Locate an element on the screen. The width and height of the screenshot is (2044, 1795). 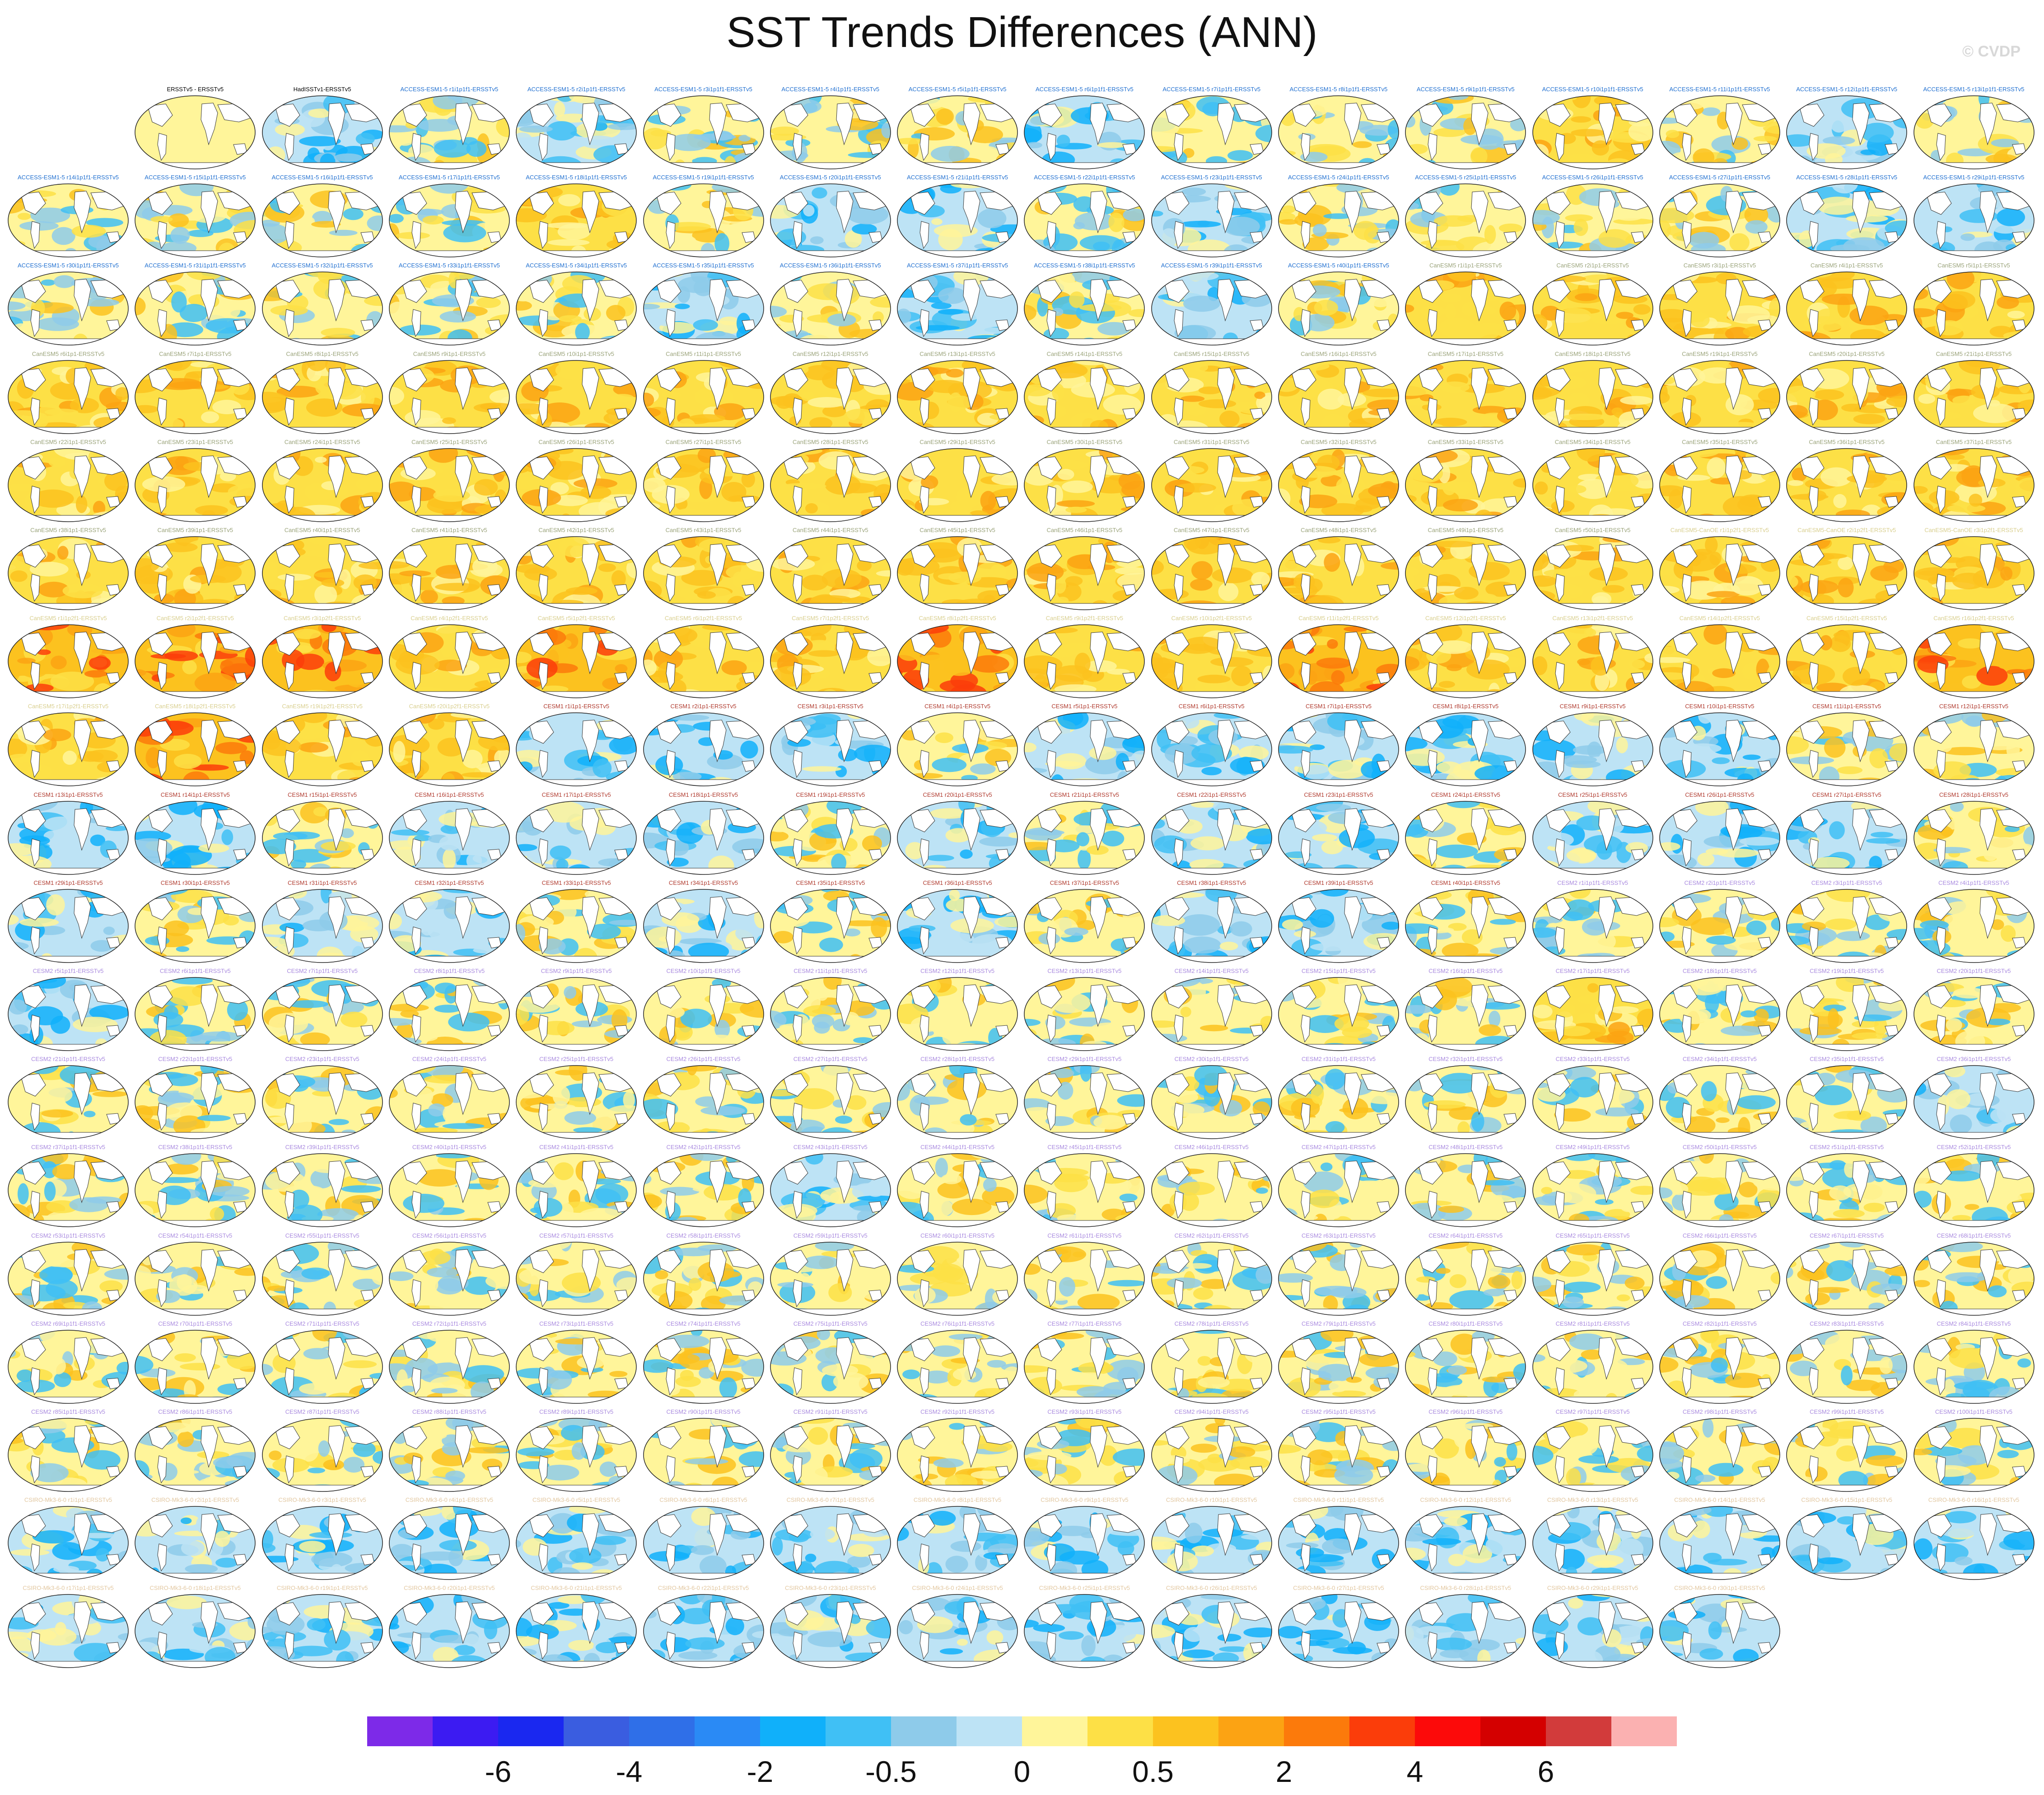
panel-title: CanESM5 r46i1p1-ERSSTv5 is located at coordinates (1084, 530).